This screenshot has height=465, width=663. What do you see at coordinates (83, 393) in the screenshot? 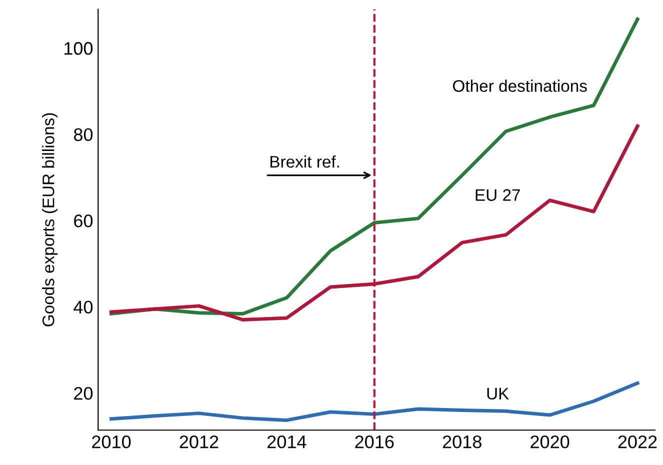
I see `y-tick-label: 20` at bounding box center [83, 393].